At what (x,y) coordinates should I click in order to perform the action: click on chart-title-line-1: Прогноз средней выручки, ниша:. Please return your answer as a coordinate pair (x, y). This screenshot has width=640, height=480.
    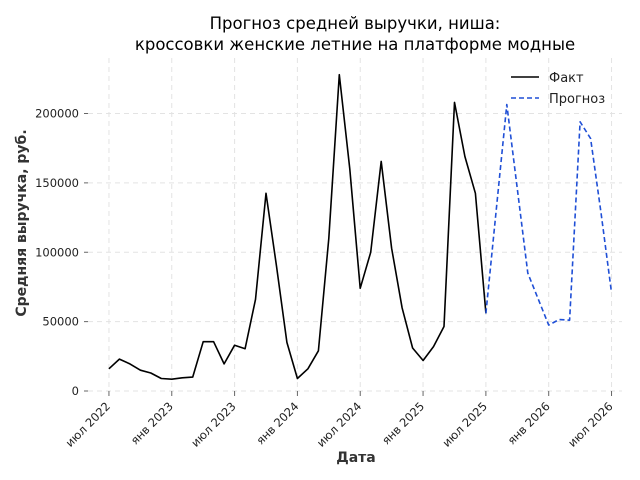
    Looking at the image, I should click on (355, 23).